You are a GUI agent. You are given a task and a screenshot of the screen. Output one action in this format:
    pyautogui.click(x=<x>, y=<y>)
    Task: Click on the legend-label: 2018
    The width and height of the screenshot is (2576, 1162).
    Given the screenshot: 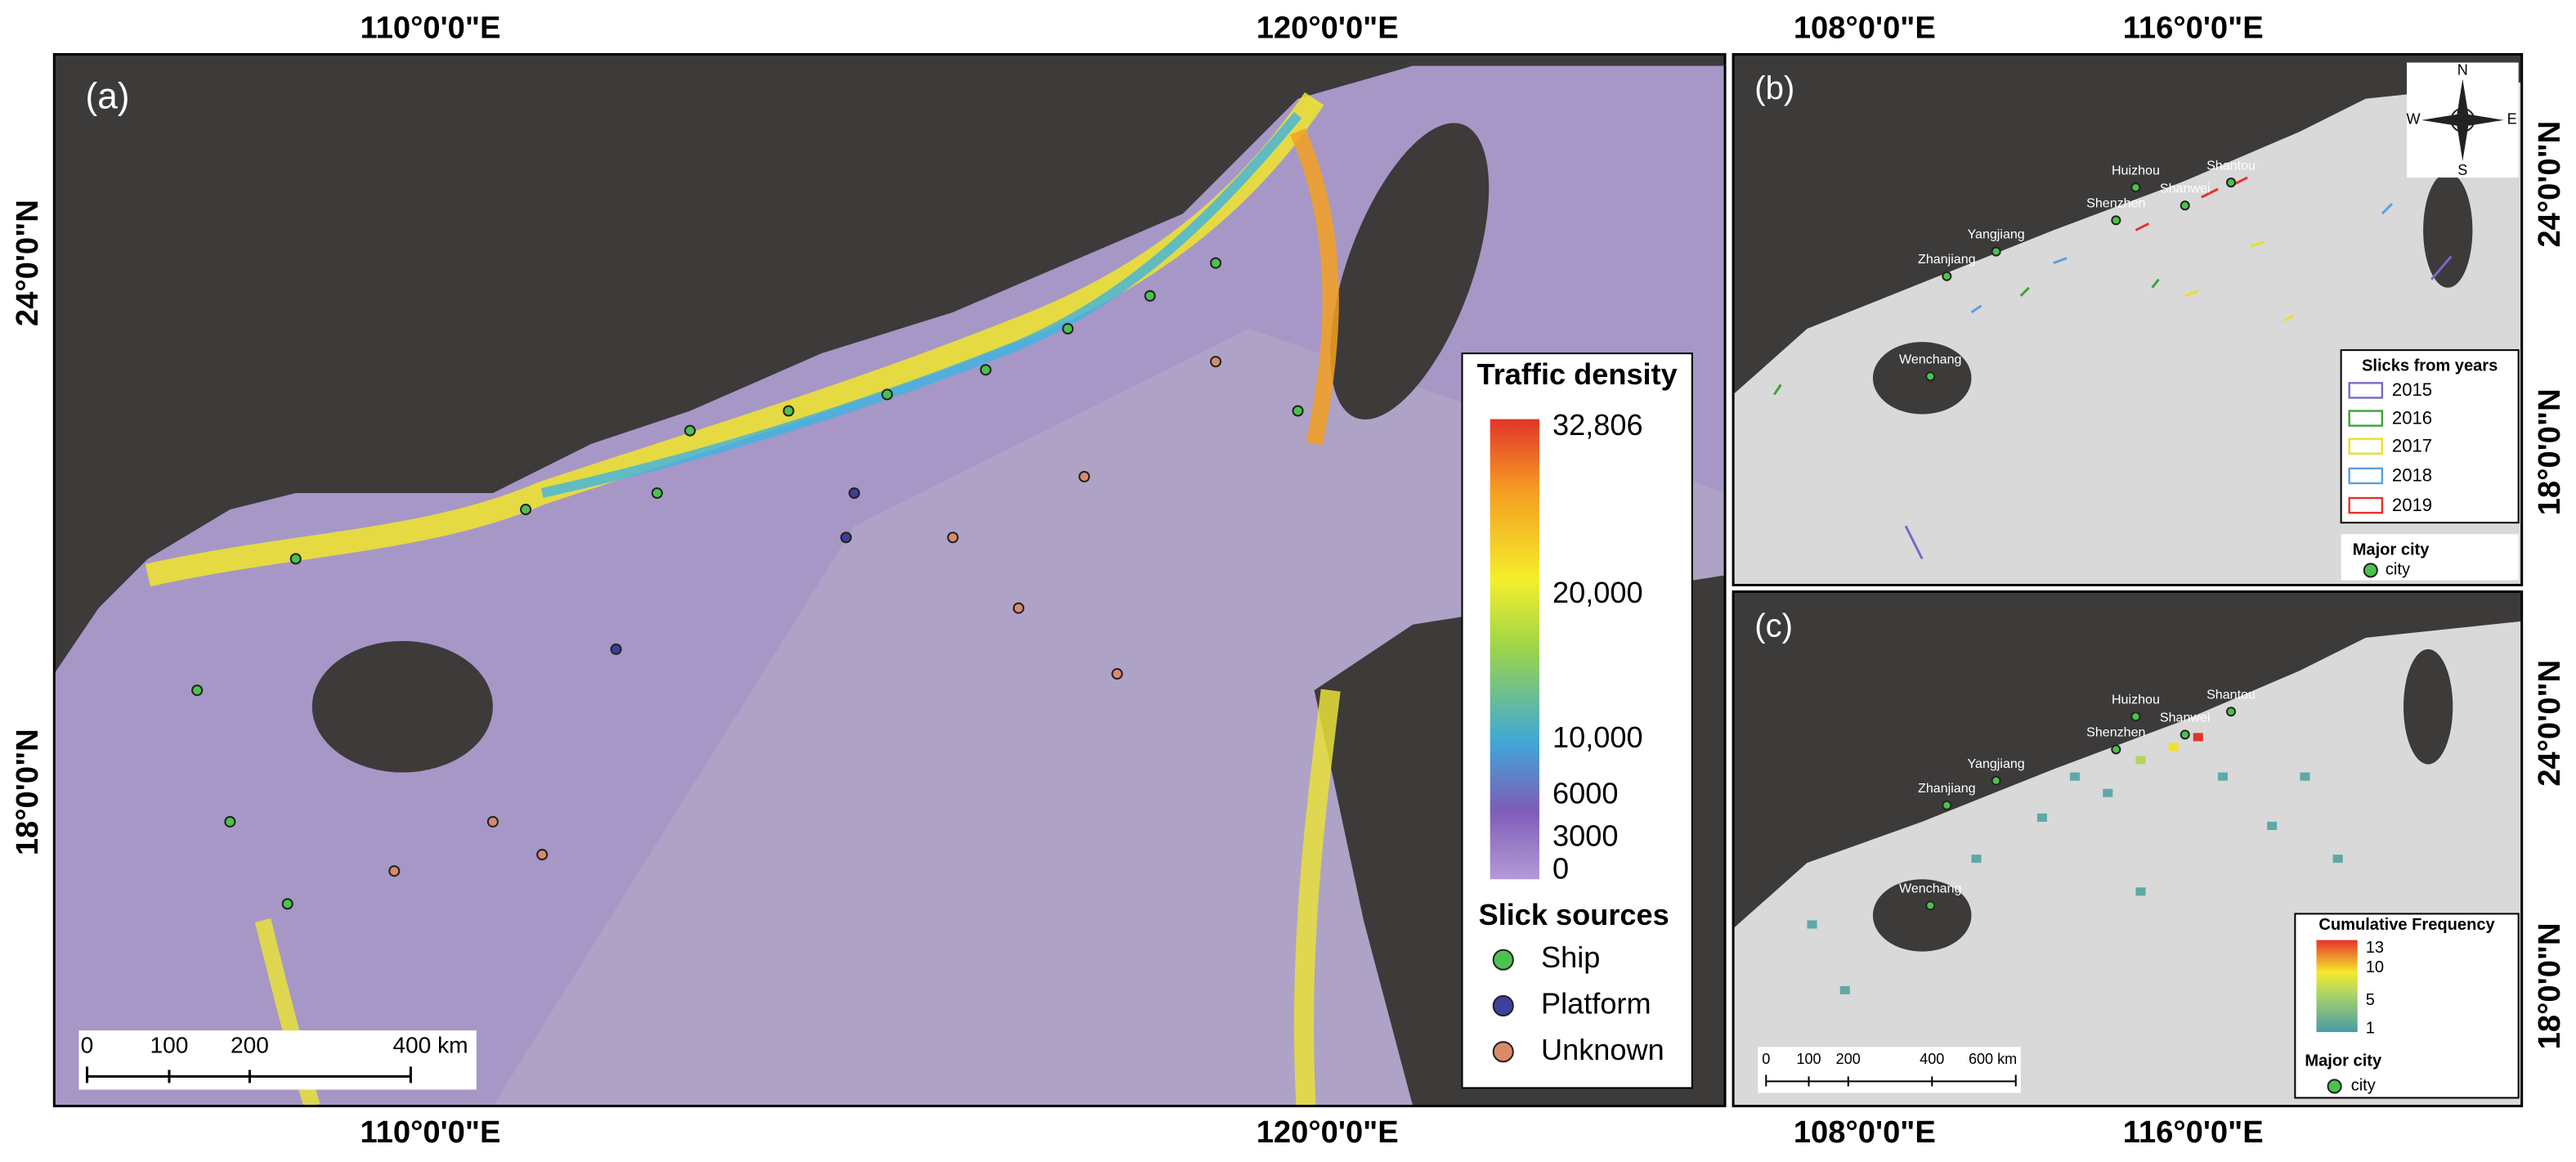 What is the action you would take?
    pyautogui.click(x=2412, y=476)
    